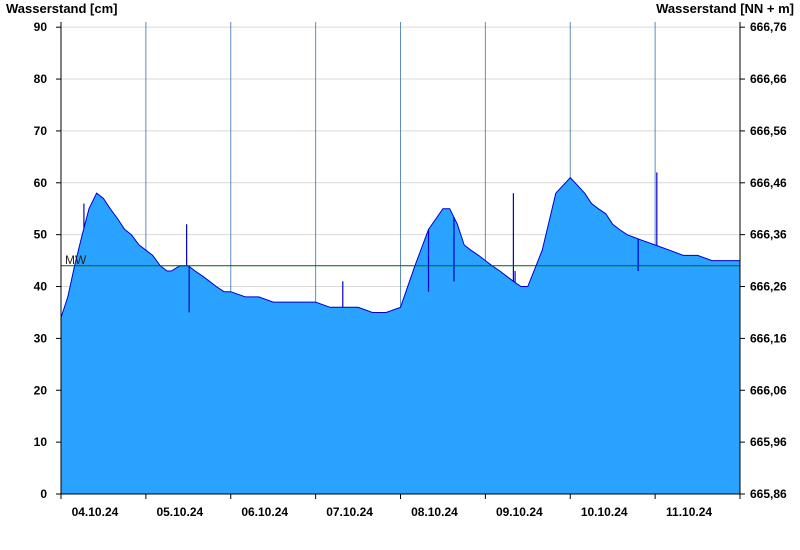 This screenshot has width=800, height=550. I want to click on mean-water-line: MW, so click(400, 260).